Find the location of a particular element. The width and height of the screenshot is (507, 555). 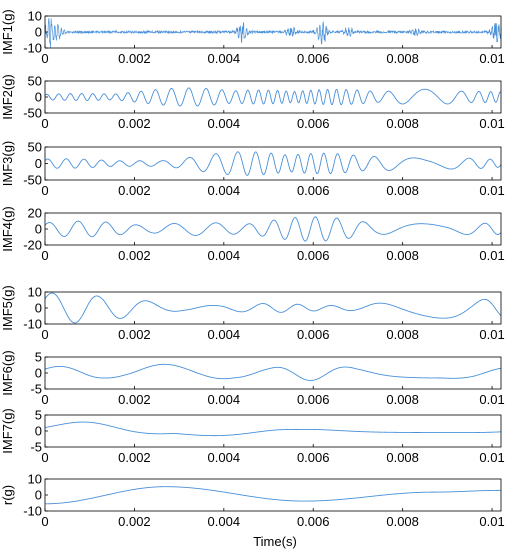

y-axis-label: IMF7(g) is located at coordinates (7, 431).